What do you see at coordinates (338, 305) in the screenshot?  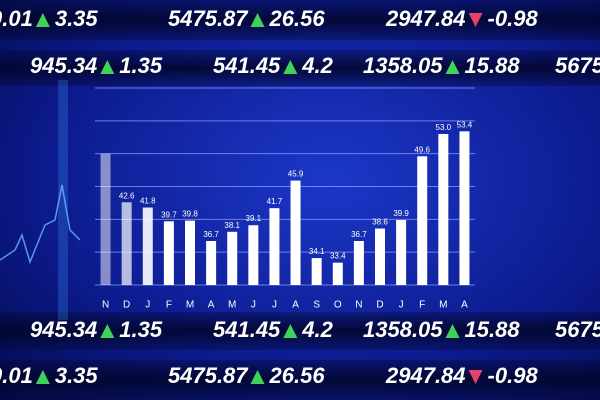 I see `x-tick-label: O` at bounding box center [338, 305].